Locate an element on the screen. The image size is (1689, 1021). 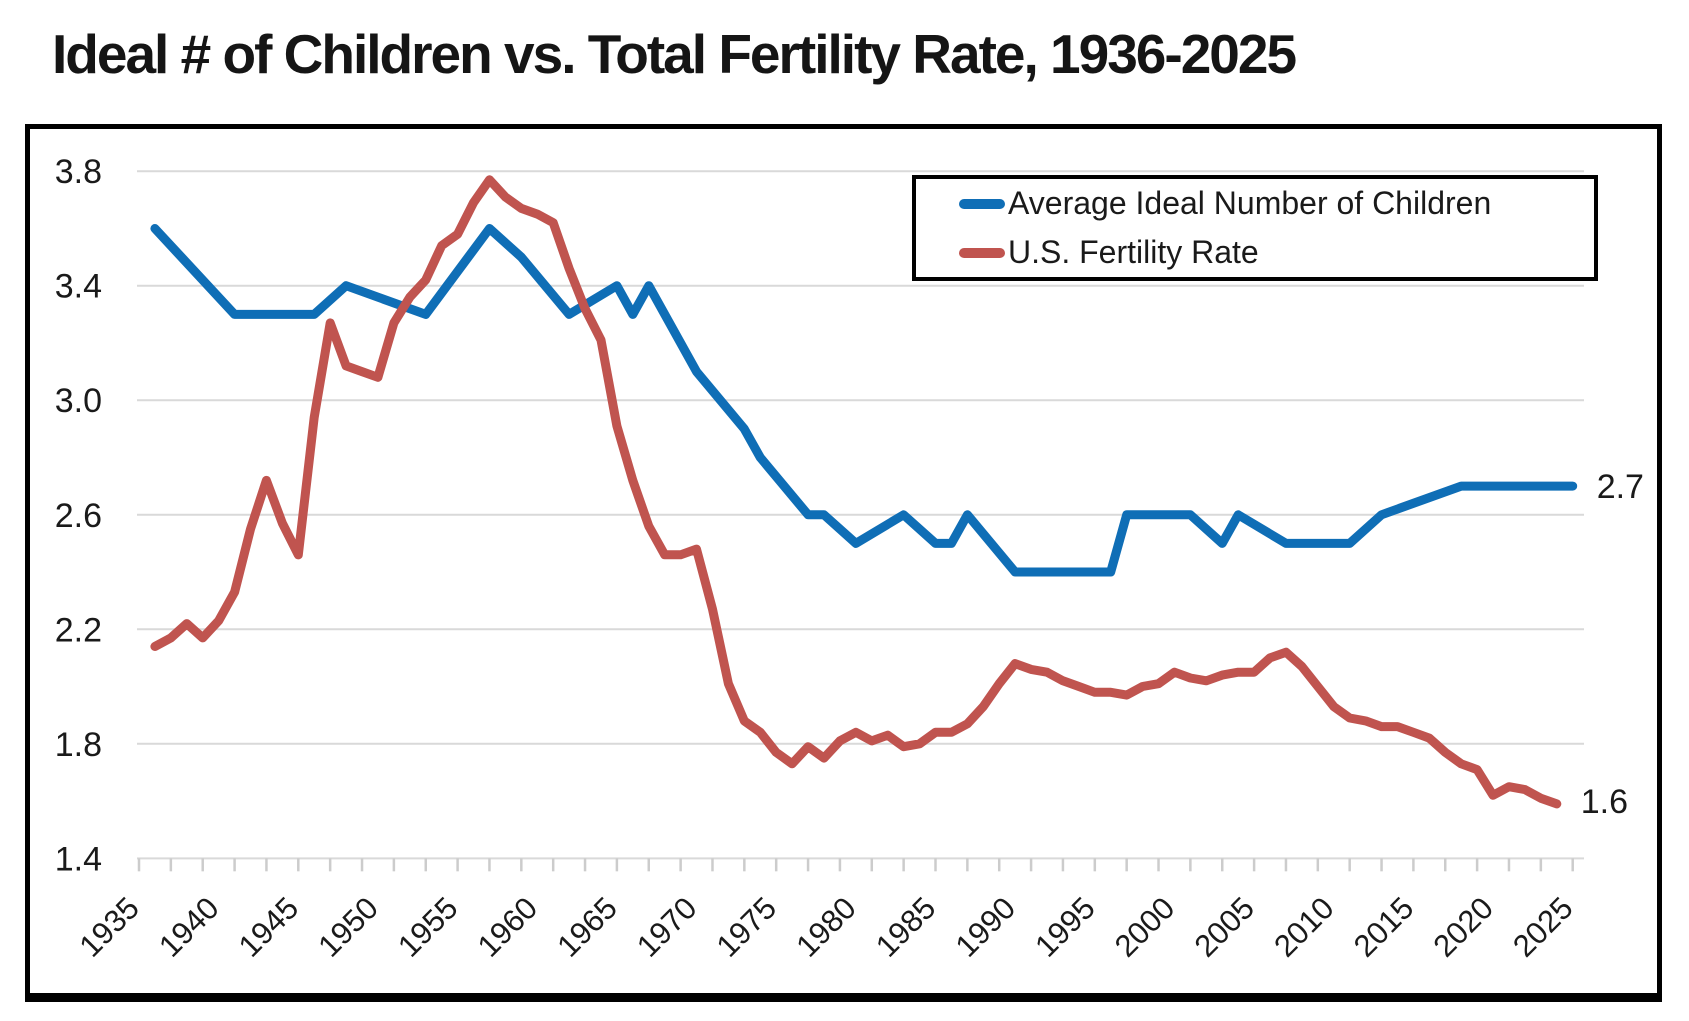
x-tick-label: 1995 is located at coordinates (1065, 927).